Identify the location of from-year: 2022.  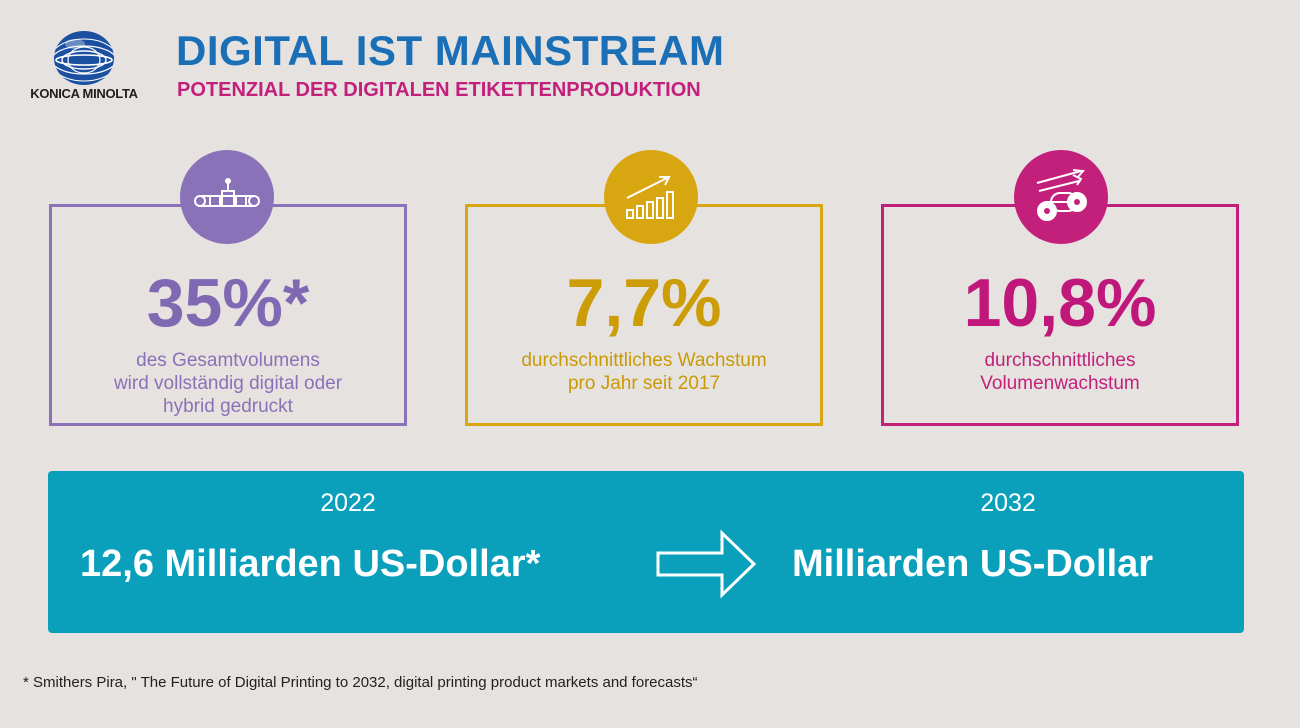
(348, 503).